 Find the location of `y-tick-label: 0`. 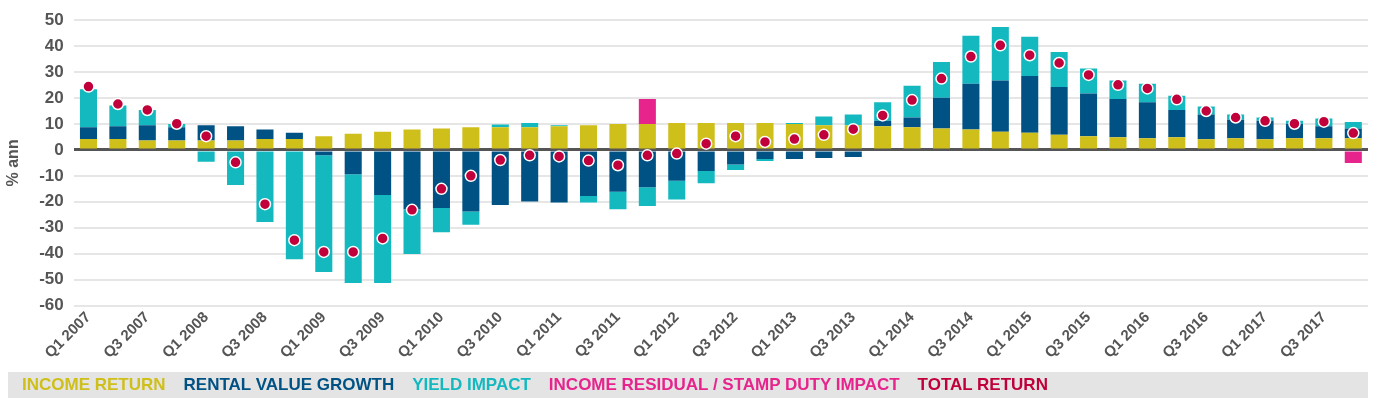

y-tick-label: 0 is located at coordinates (59, 149).